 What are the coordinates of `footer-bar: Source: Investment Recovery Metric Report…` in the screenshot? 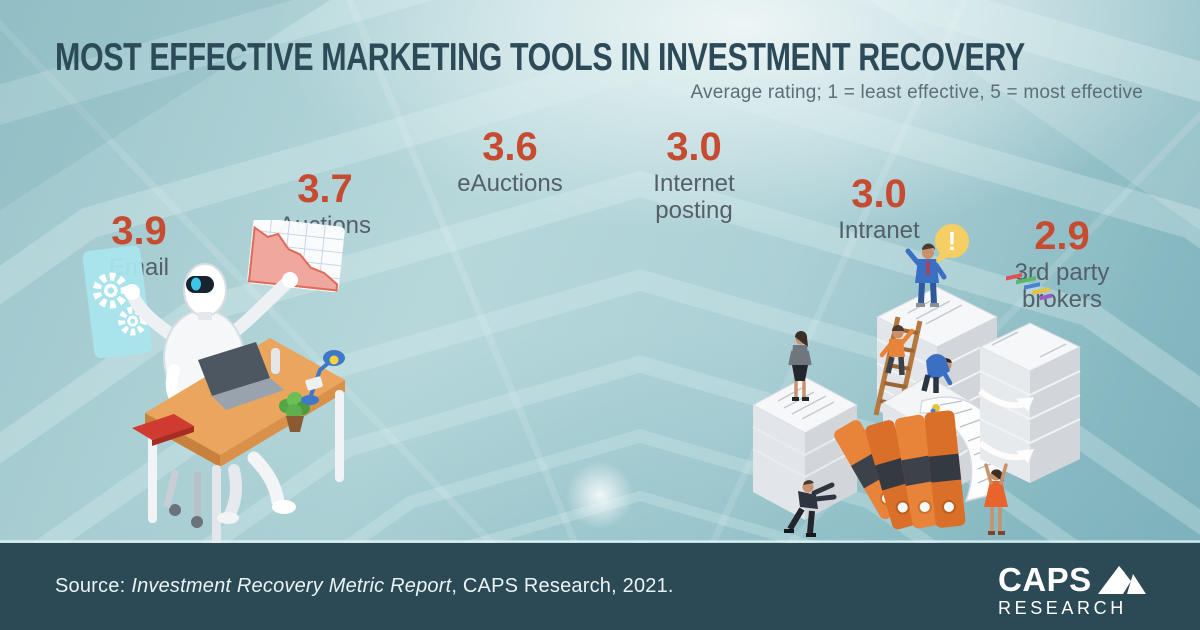 It's located at (600, 585).